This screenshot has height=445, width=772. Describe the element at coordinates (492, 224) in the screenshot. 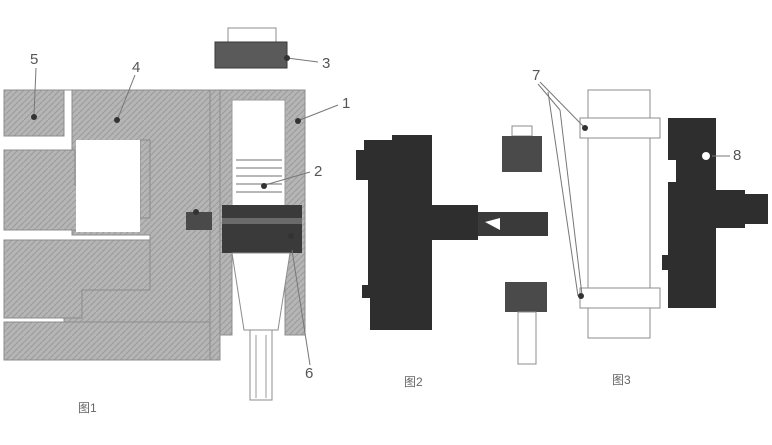

I see `fig2-shaft-notch` at that location.